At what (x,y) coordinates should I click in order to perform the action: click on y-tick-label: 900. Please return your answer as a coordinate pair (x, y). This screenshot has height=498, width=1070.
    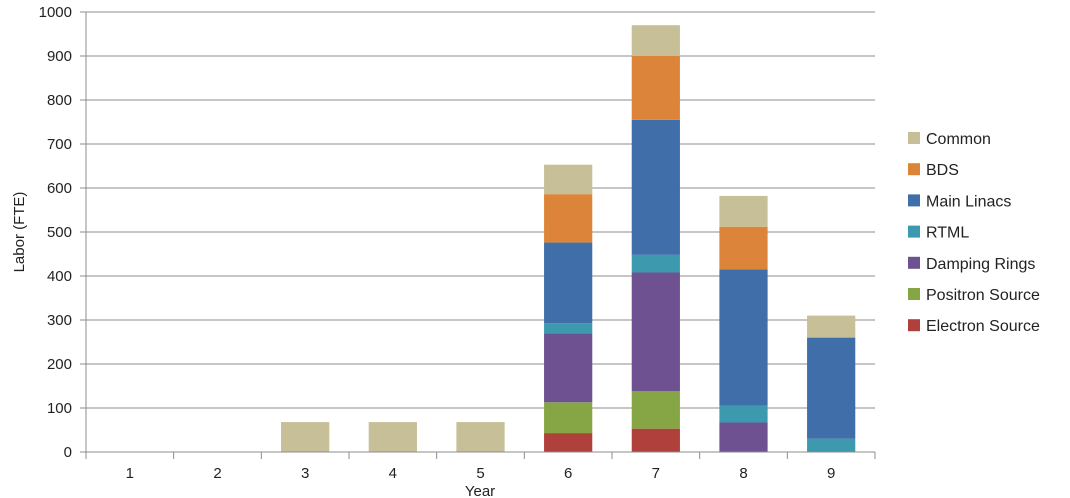
    Looking at the image, I should click on (59, 56).